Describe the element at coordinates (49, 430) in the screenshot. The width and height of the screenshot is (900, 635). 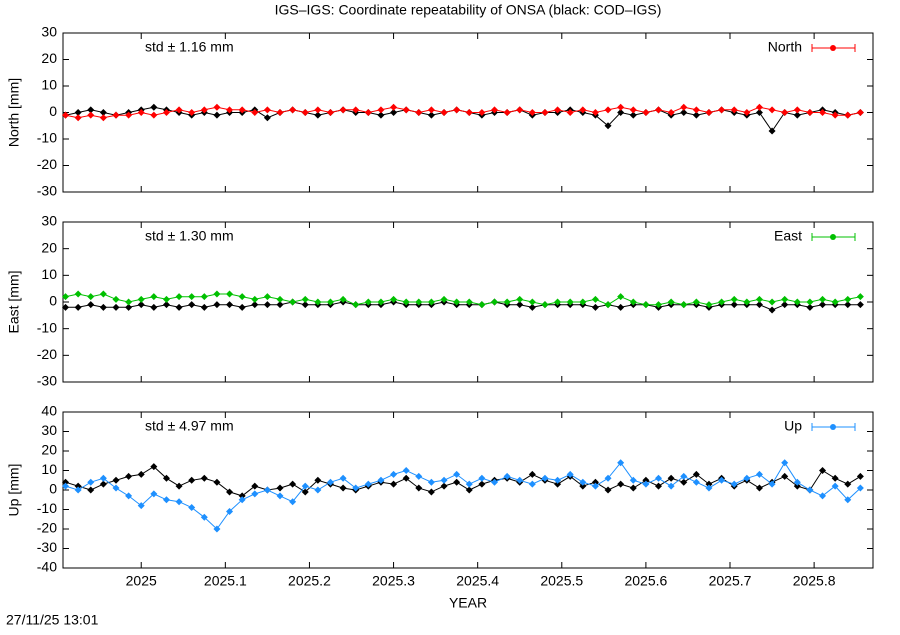
I see `y-tick-label: 30` at that location.